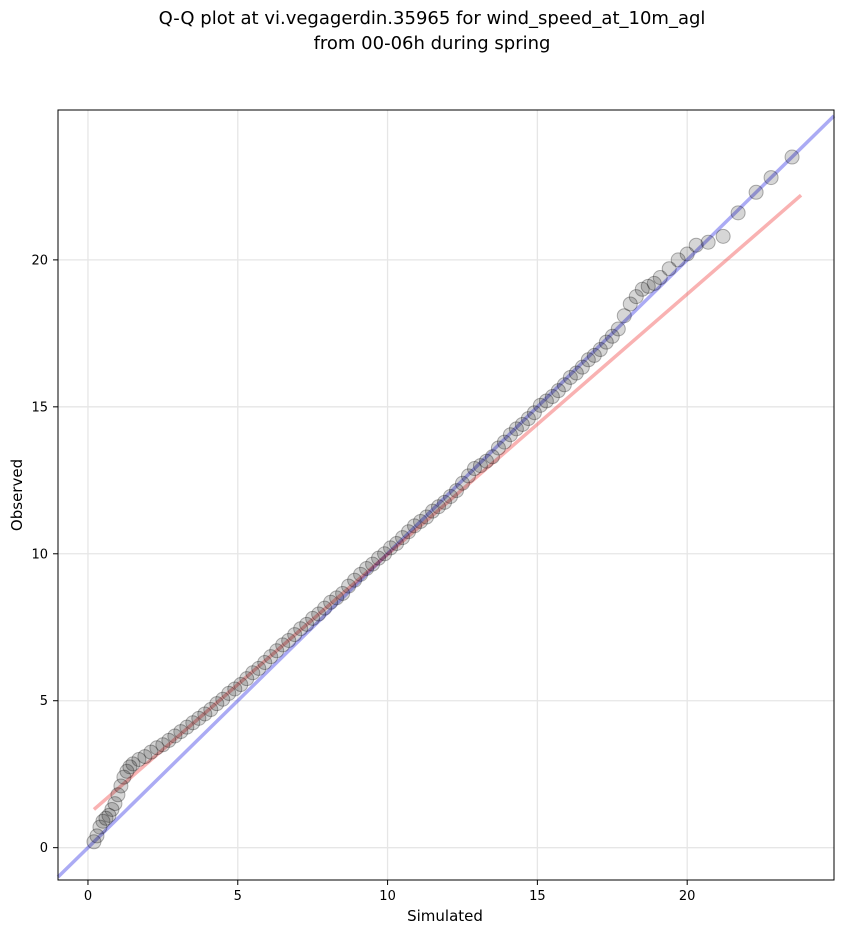 The width and height of the screenshot is (843, 934). What do you see at coordinates (39, 407) in the screenshot?
I see `y-tick-label: 15` at bounding box center [39, 407].